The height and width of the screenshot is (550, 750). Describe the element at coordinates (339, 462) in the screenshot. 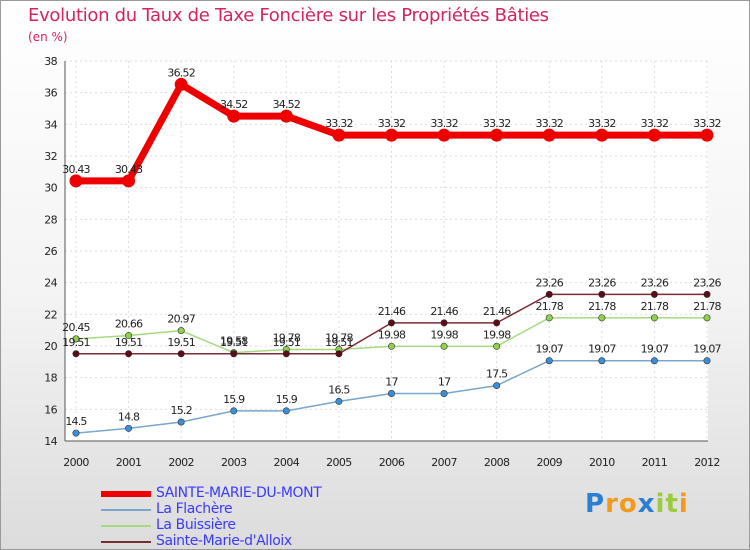

I see `x-tick-label: 2005` at that location.